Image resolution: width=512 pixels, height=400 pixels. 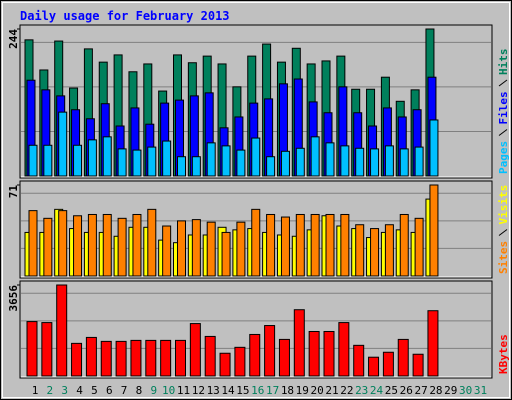 I want to click on x-tick-label: 12, so click(x=198, y=390).